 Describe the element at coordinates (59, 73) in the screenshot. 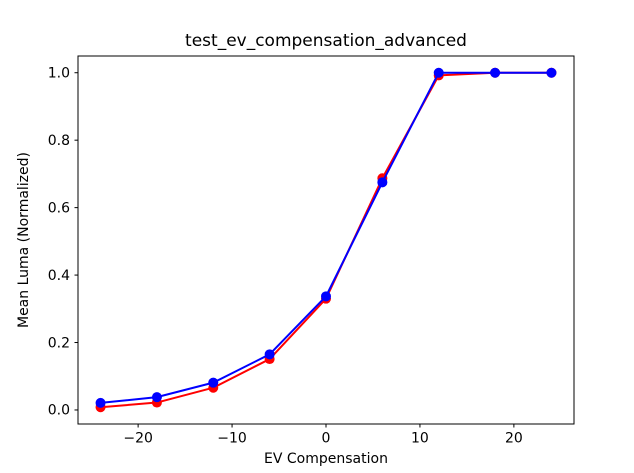

I see `y-tick-label: 1.0` at that location.